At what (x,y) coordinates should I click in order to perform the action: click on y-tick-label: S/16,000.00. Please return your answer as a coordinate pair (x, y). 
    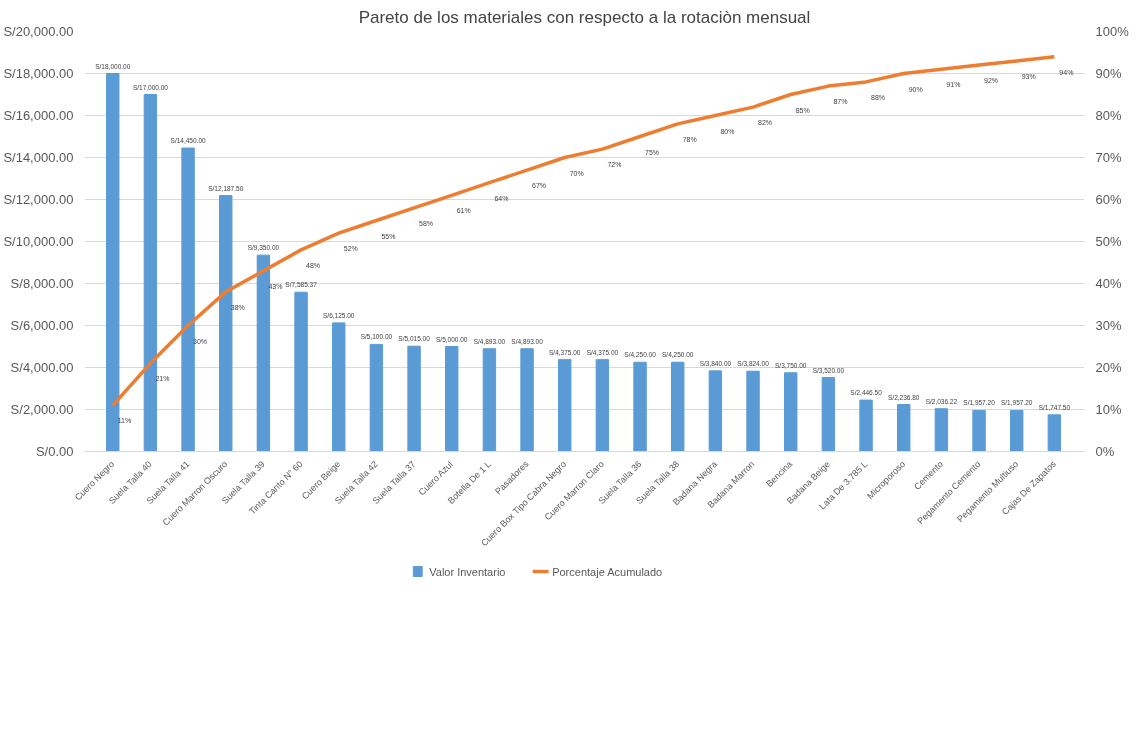
    Looking at the image, I should click on (38, 115).